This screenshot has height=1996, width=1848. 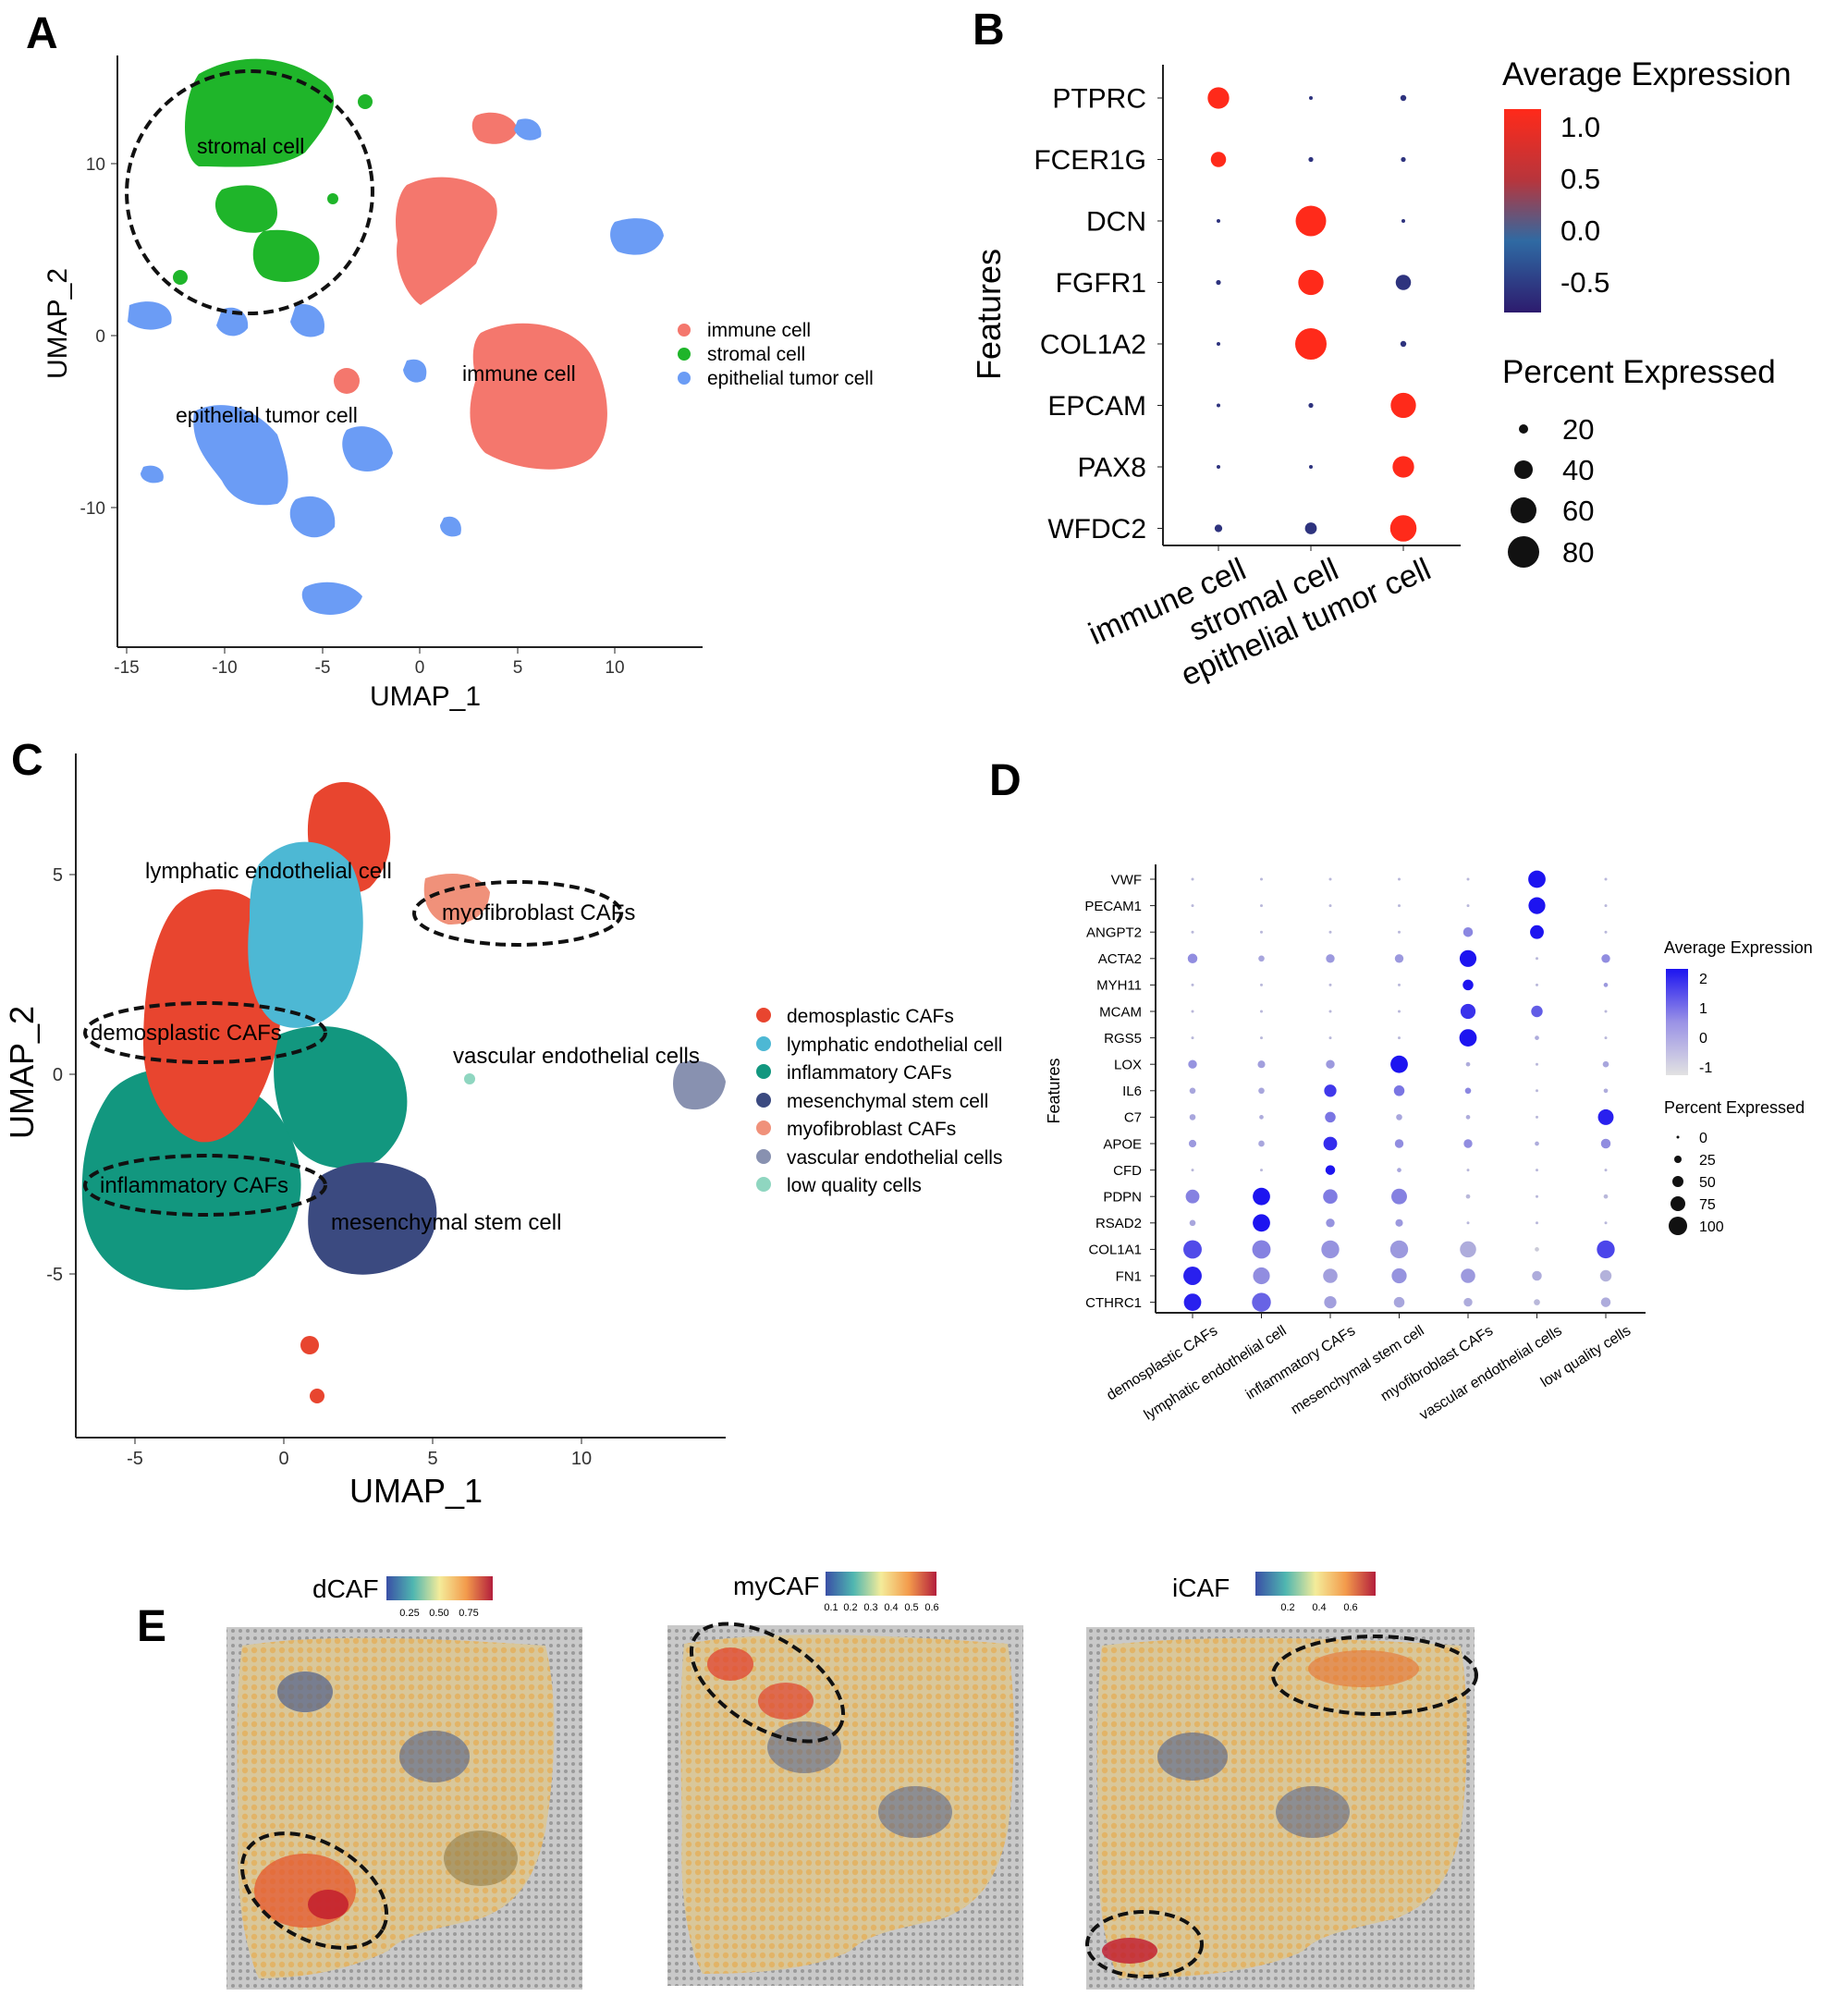 I want to click on map-colorbar-tick: 0.75, so click(x=468, y=1613).